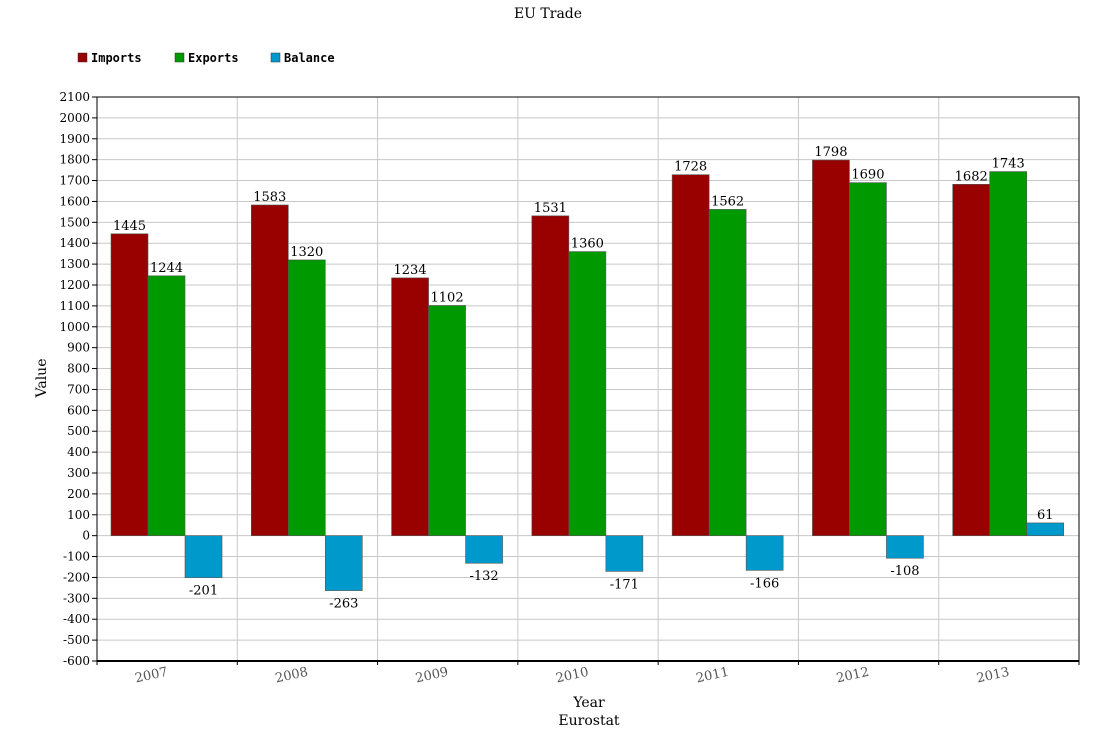 The height and width of the screenshot is (748, 1096). I want to click on y-tick-label: 900, so click(78, 348).